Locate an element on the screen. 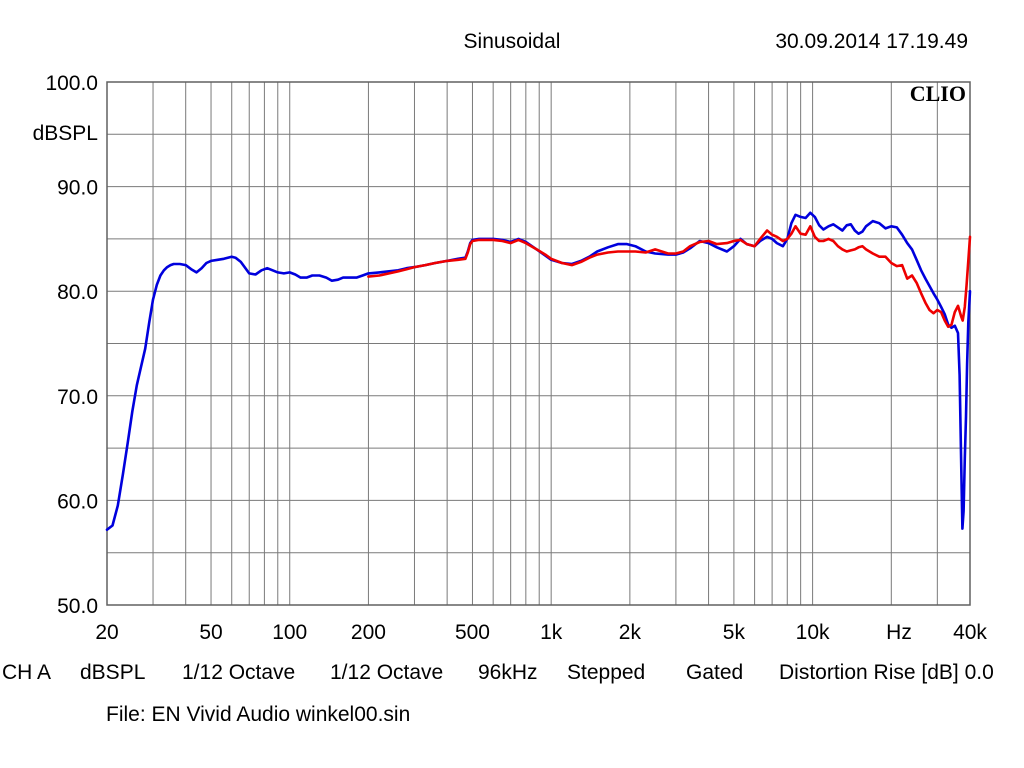  y-tick-label: 50.0 is located at coordinates (77, 606).